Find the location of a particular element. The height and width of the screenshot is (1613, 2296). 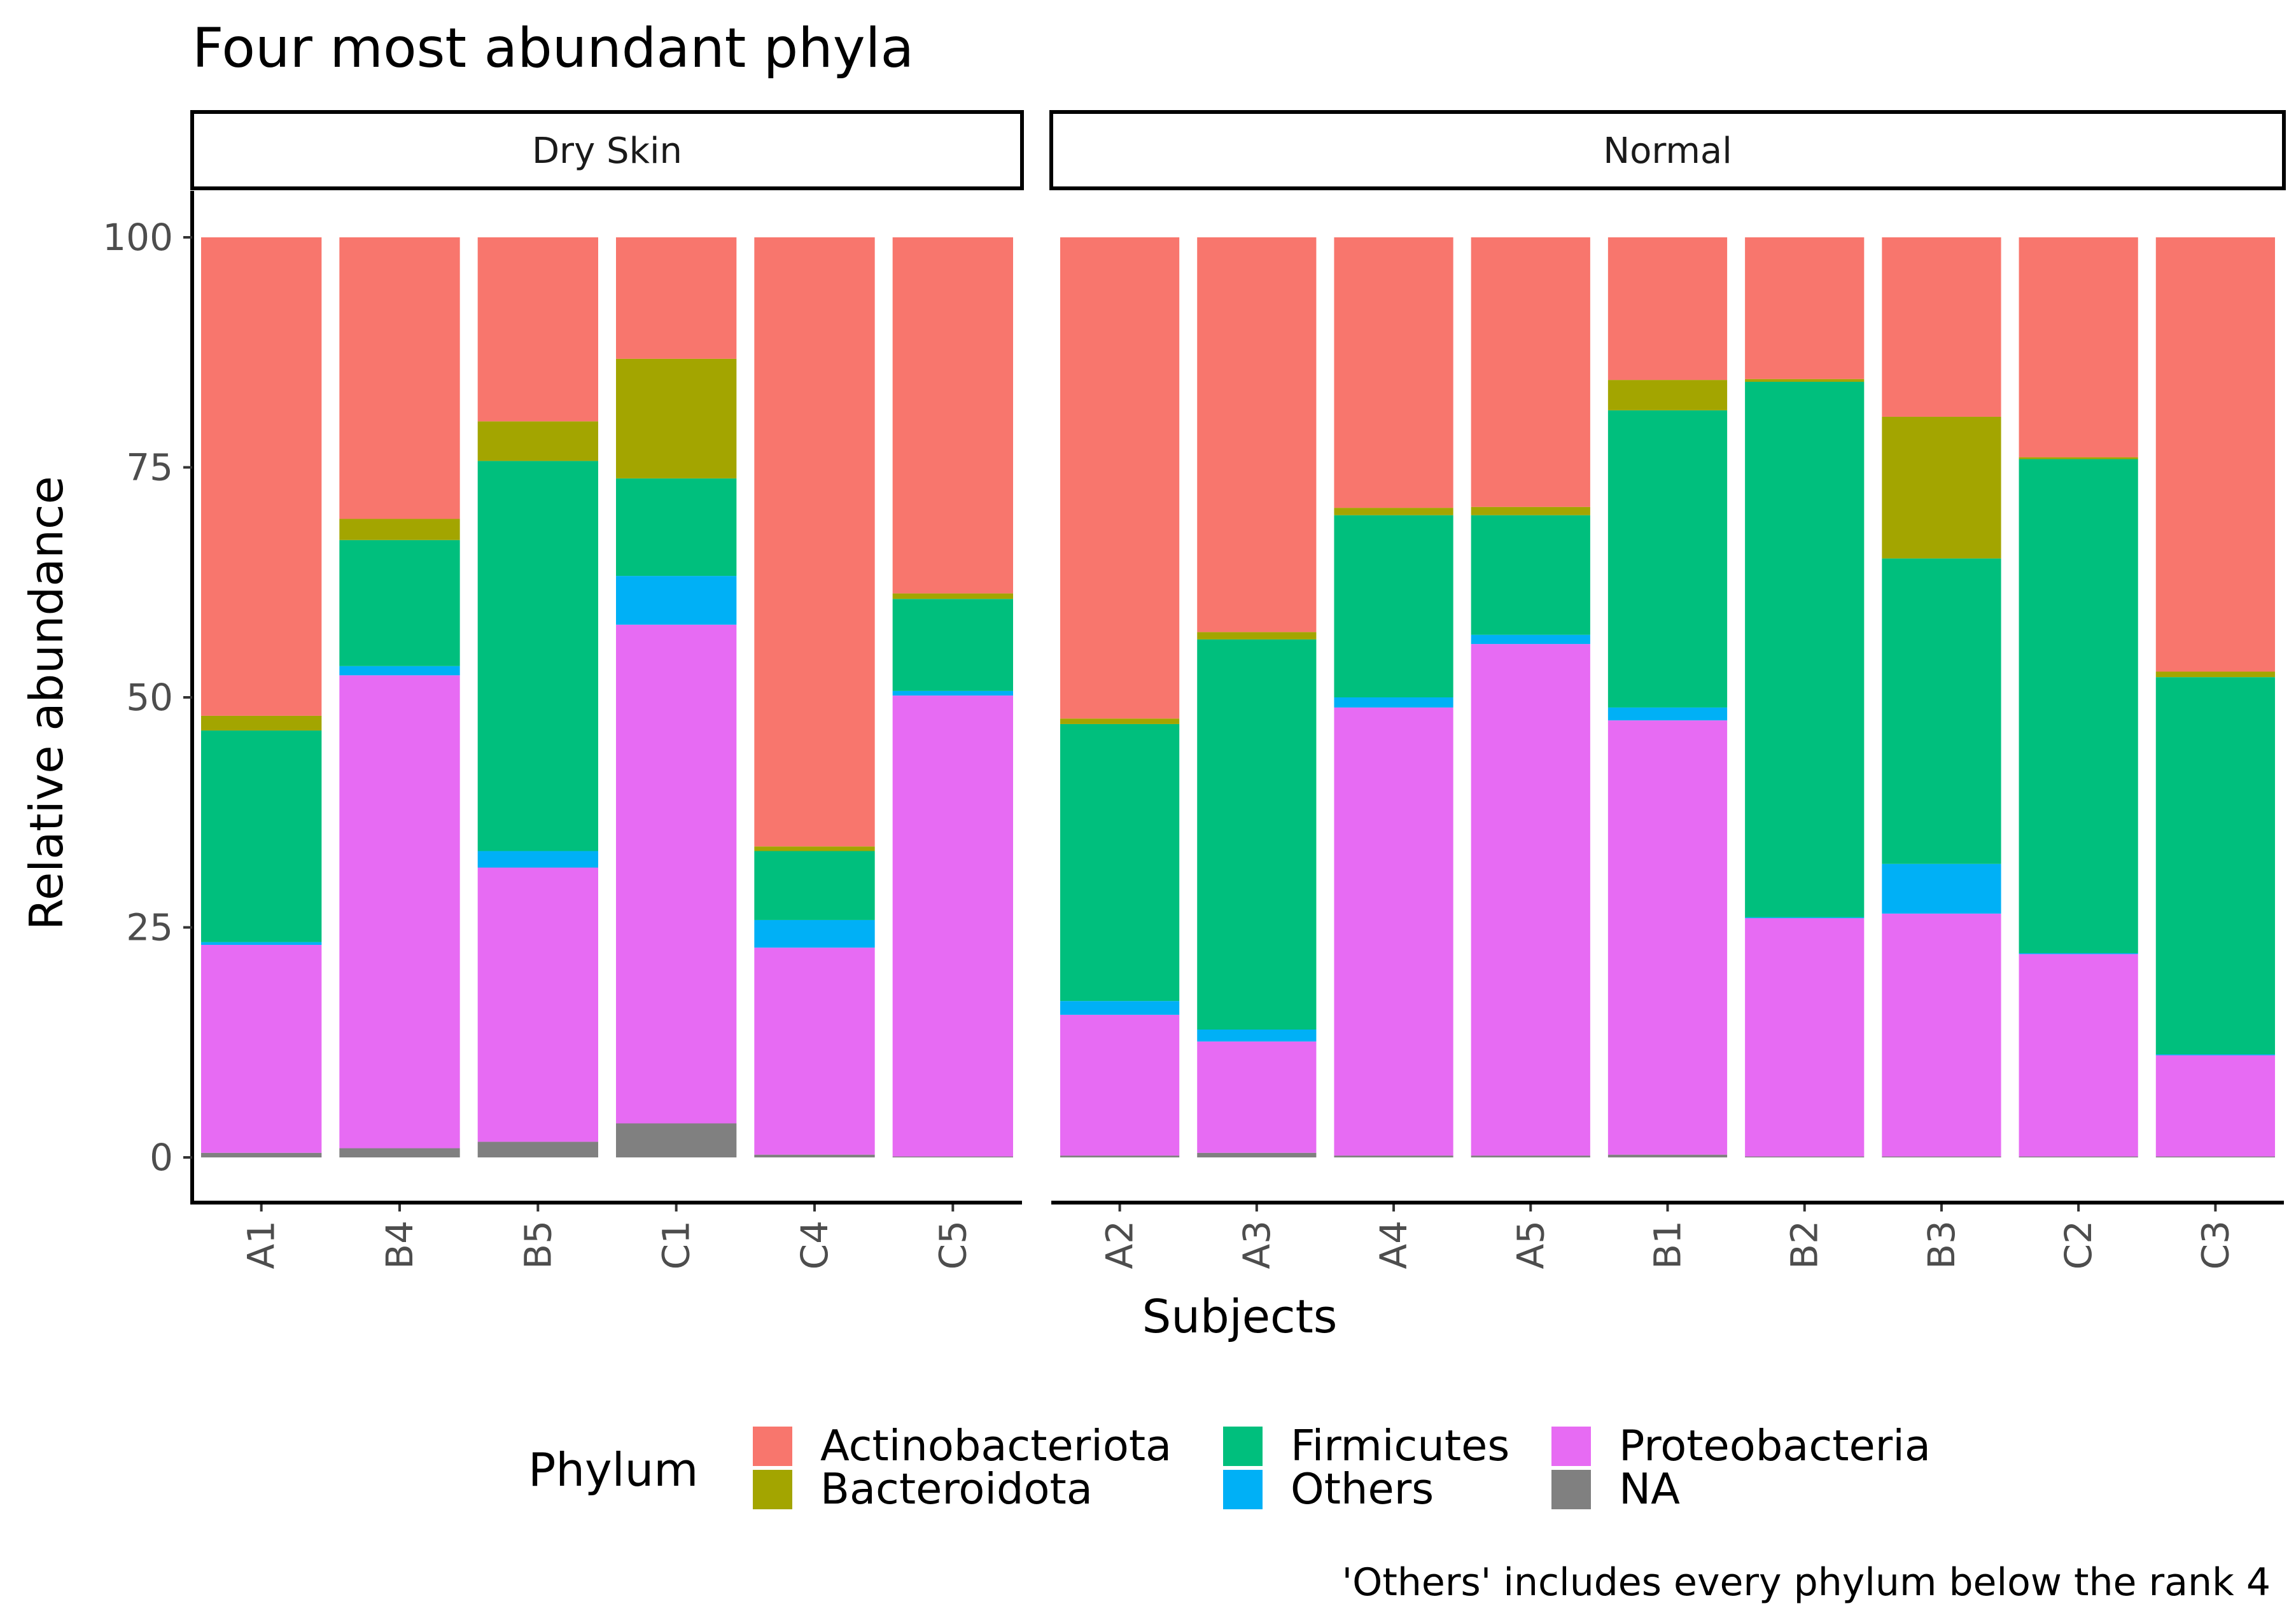

x-tick-label-a4: A4 is located at coordinates (1393, 1244).